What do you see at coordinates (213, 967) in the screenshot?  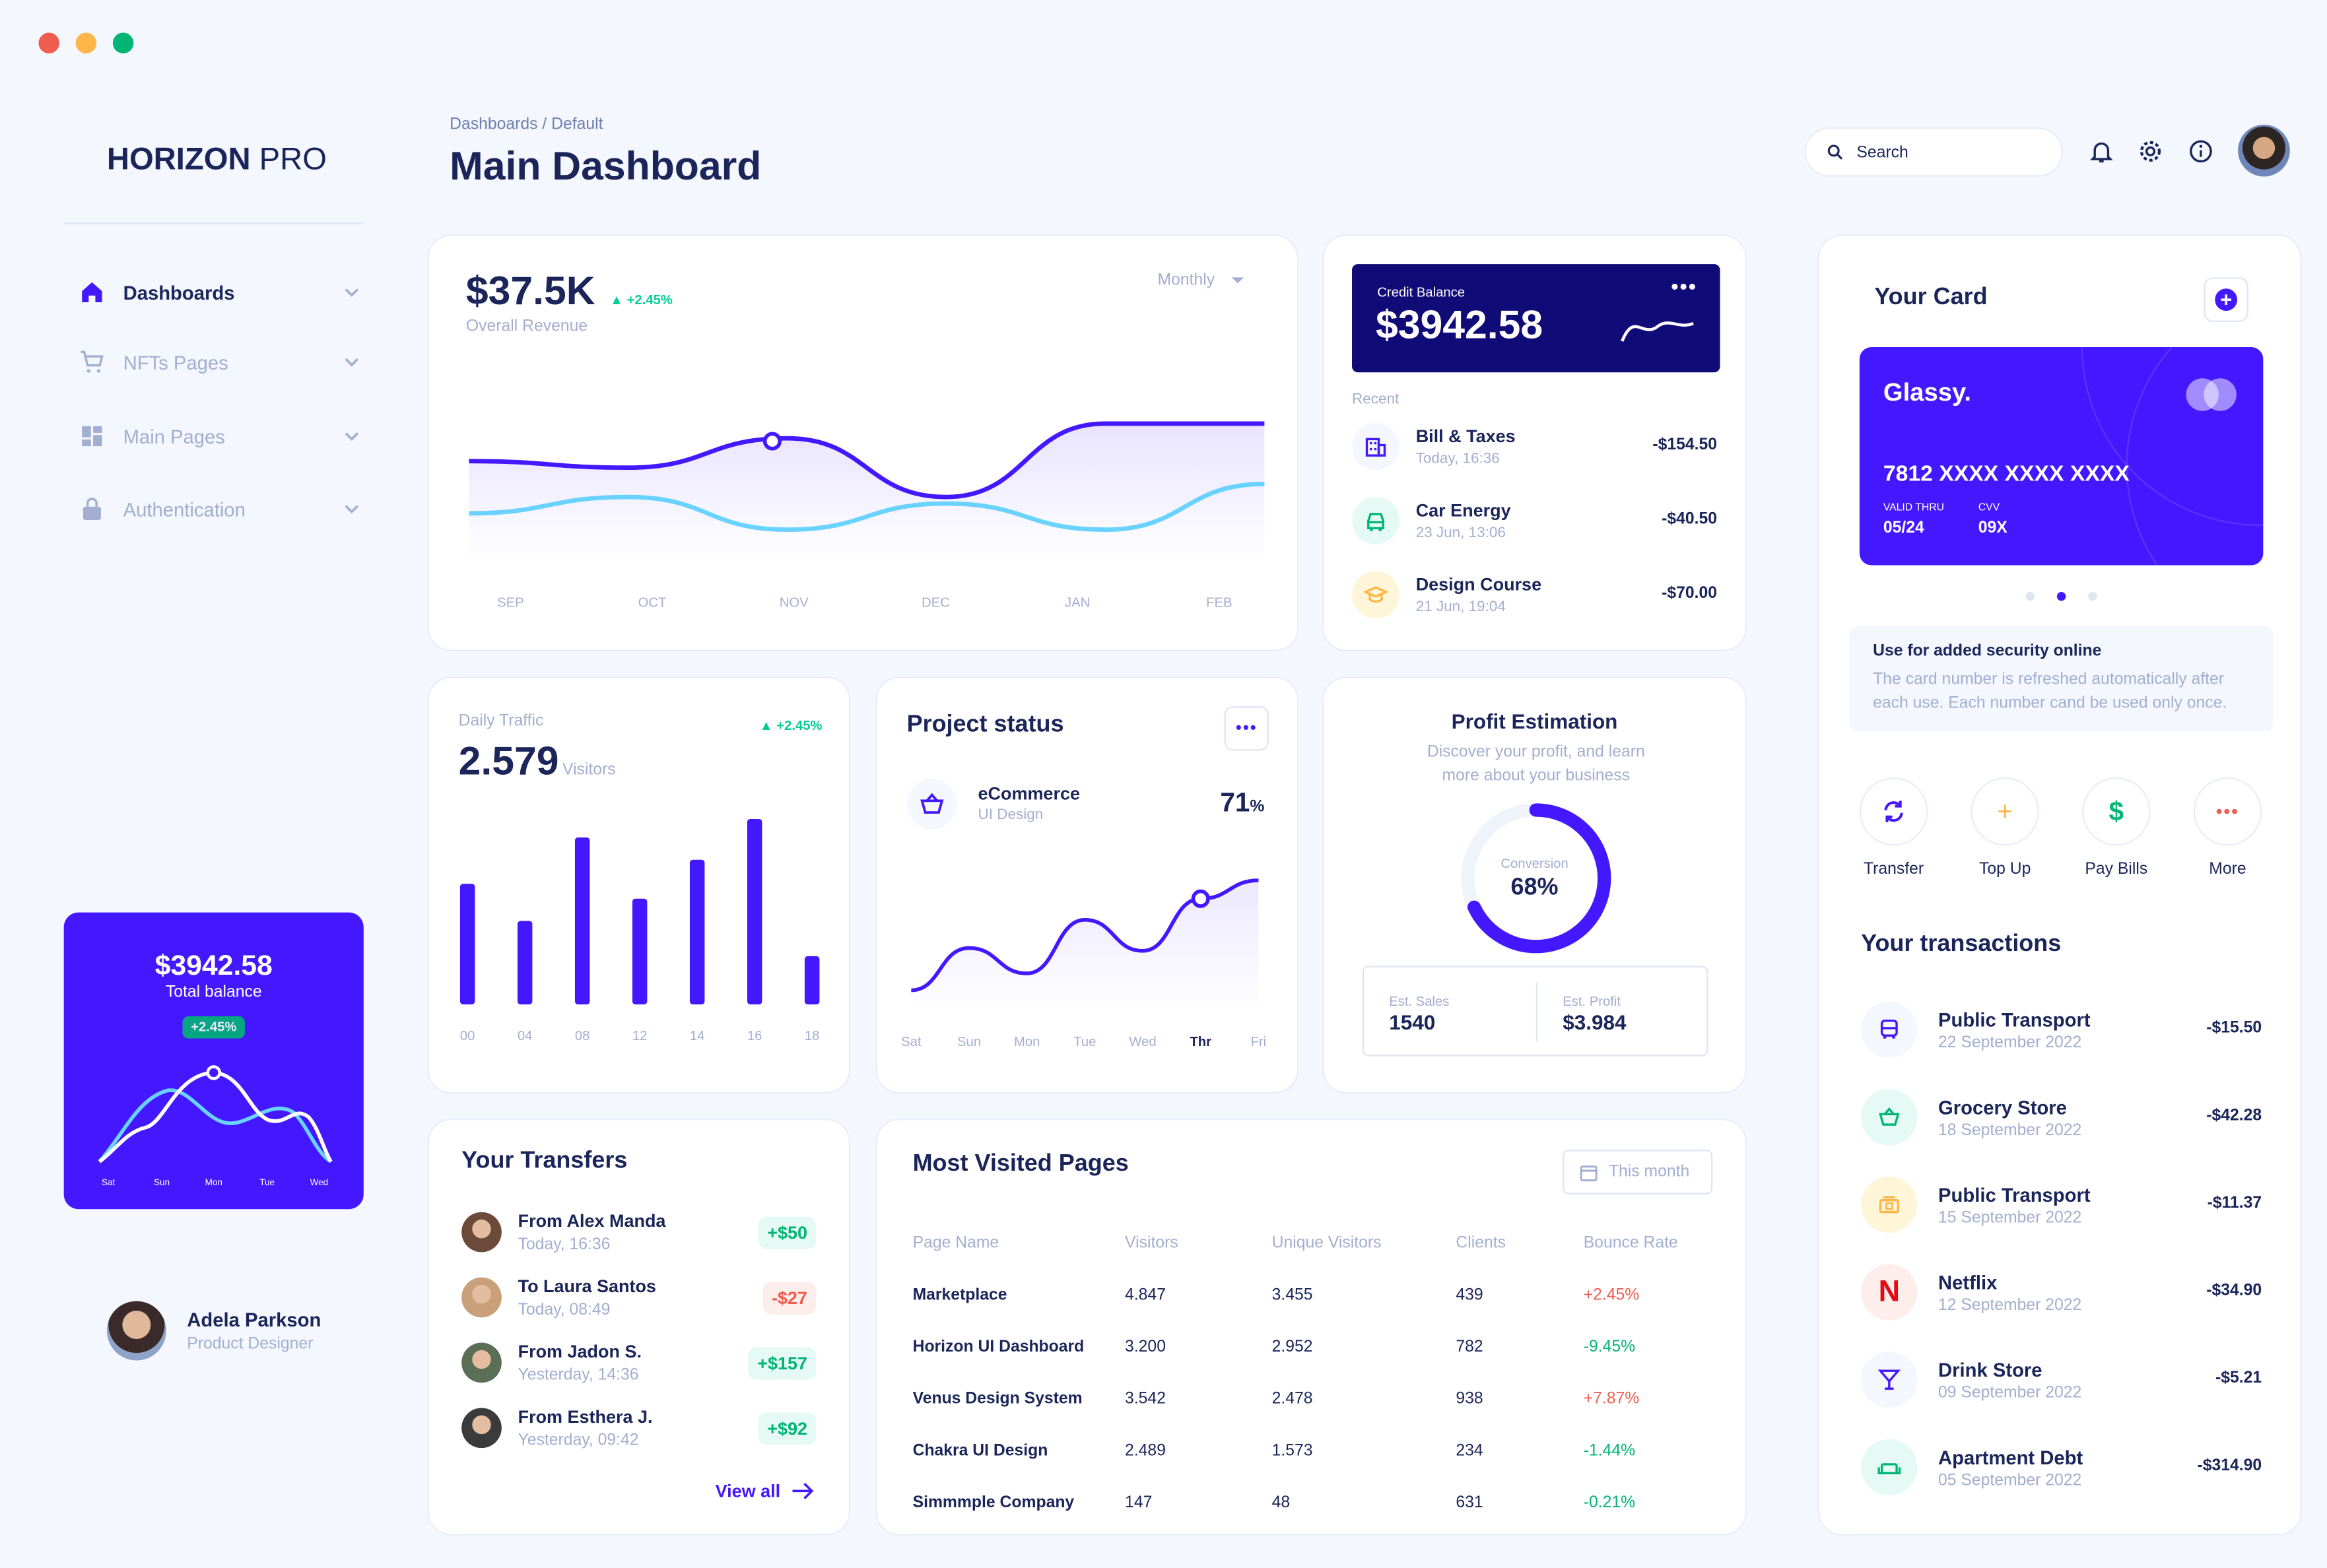 I see `total-balance-amount: $3942.58` at bounding box center [213, 967].